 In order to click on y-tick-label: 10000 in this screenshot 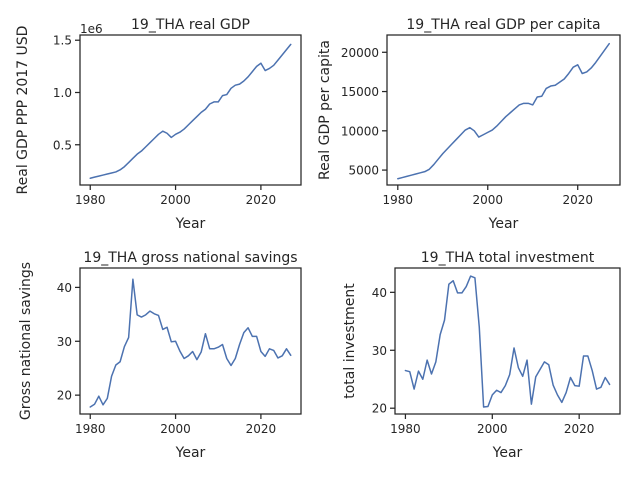, I will do `click(360, 131)`.